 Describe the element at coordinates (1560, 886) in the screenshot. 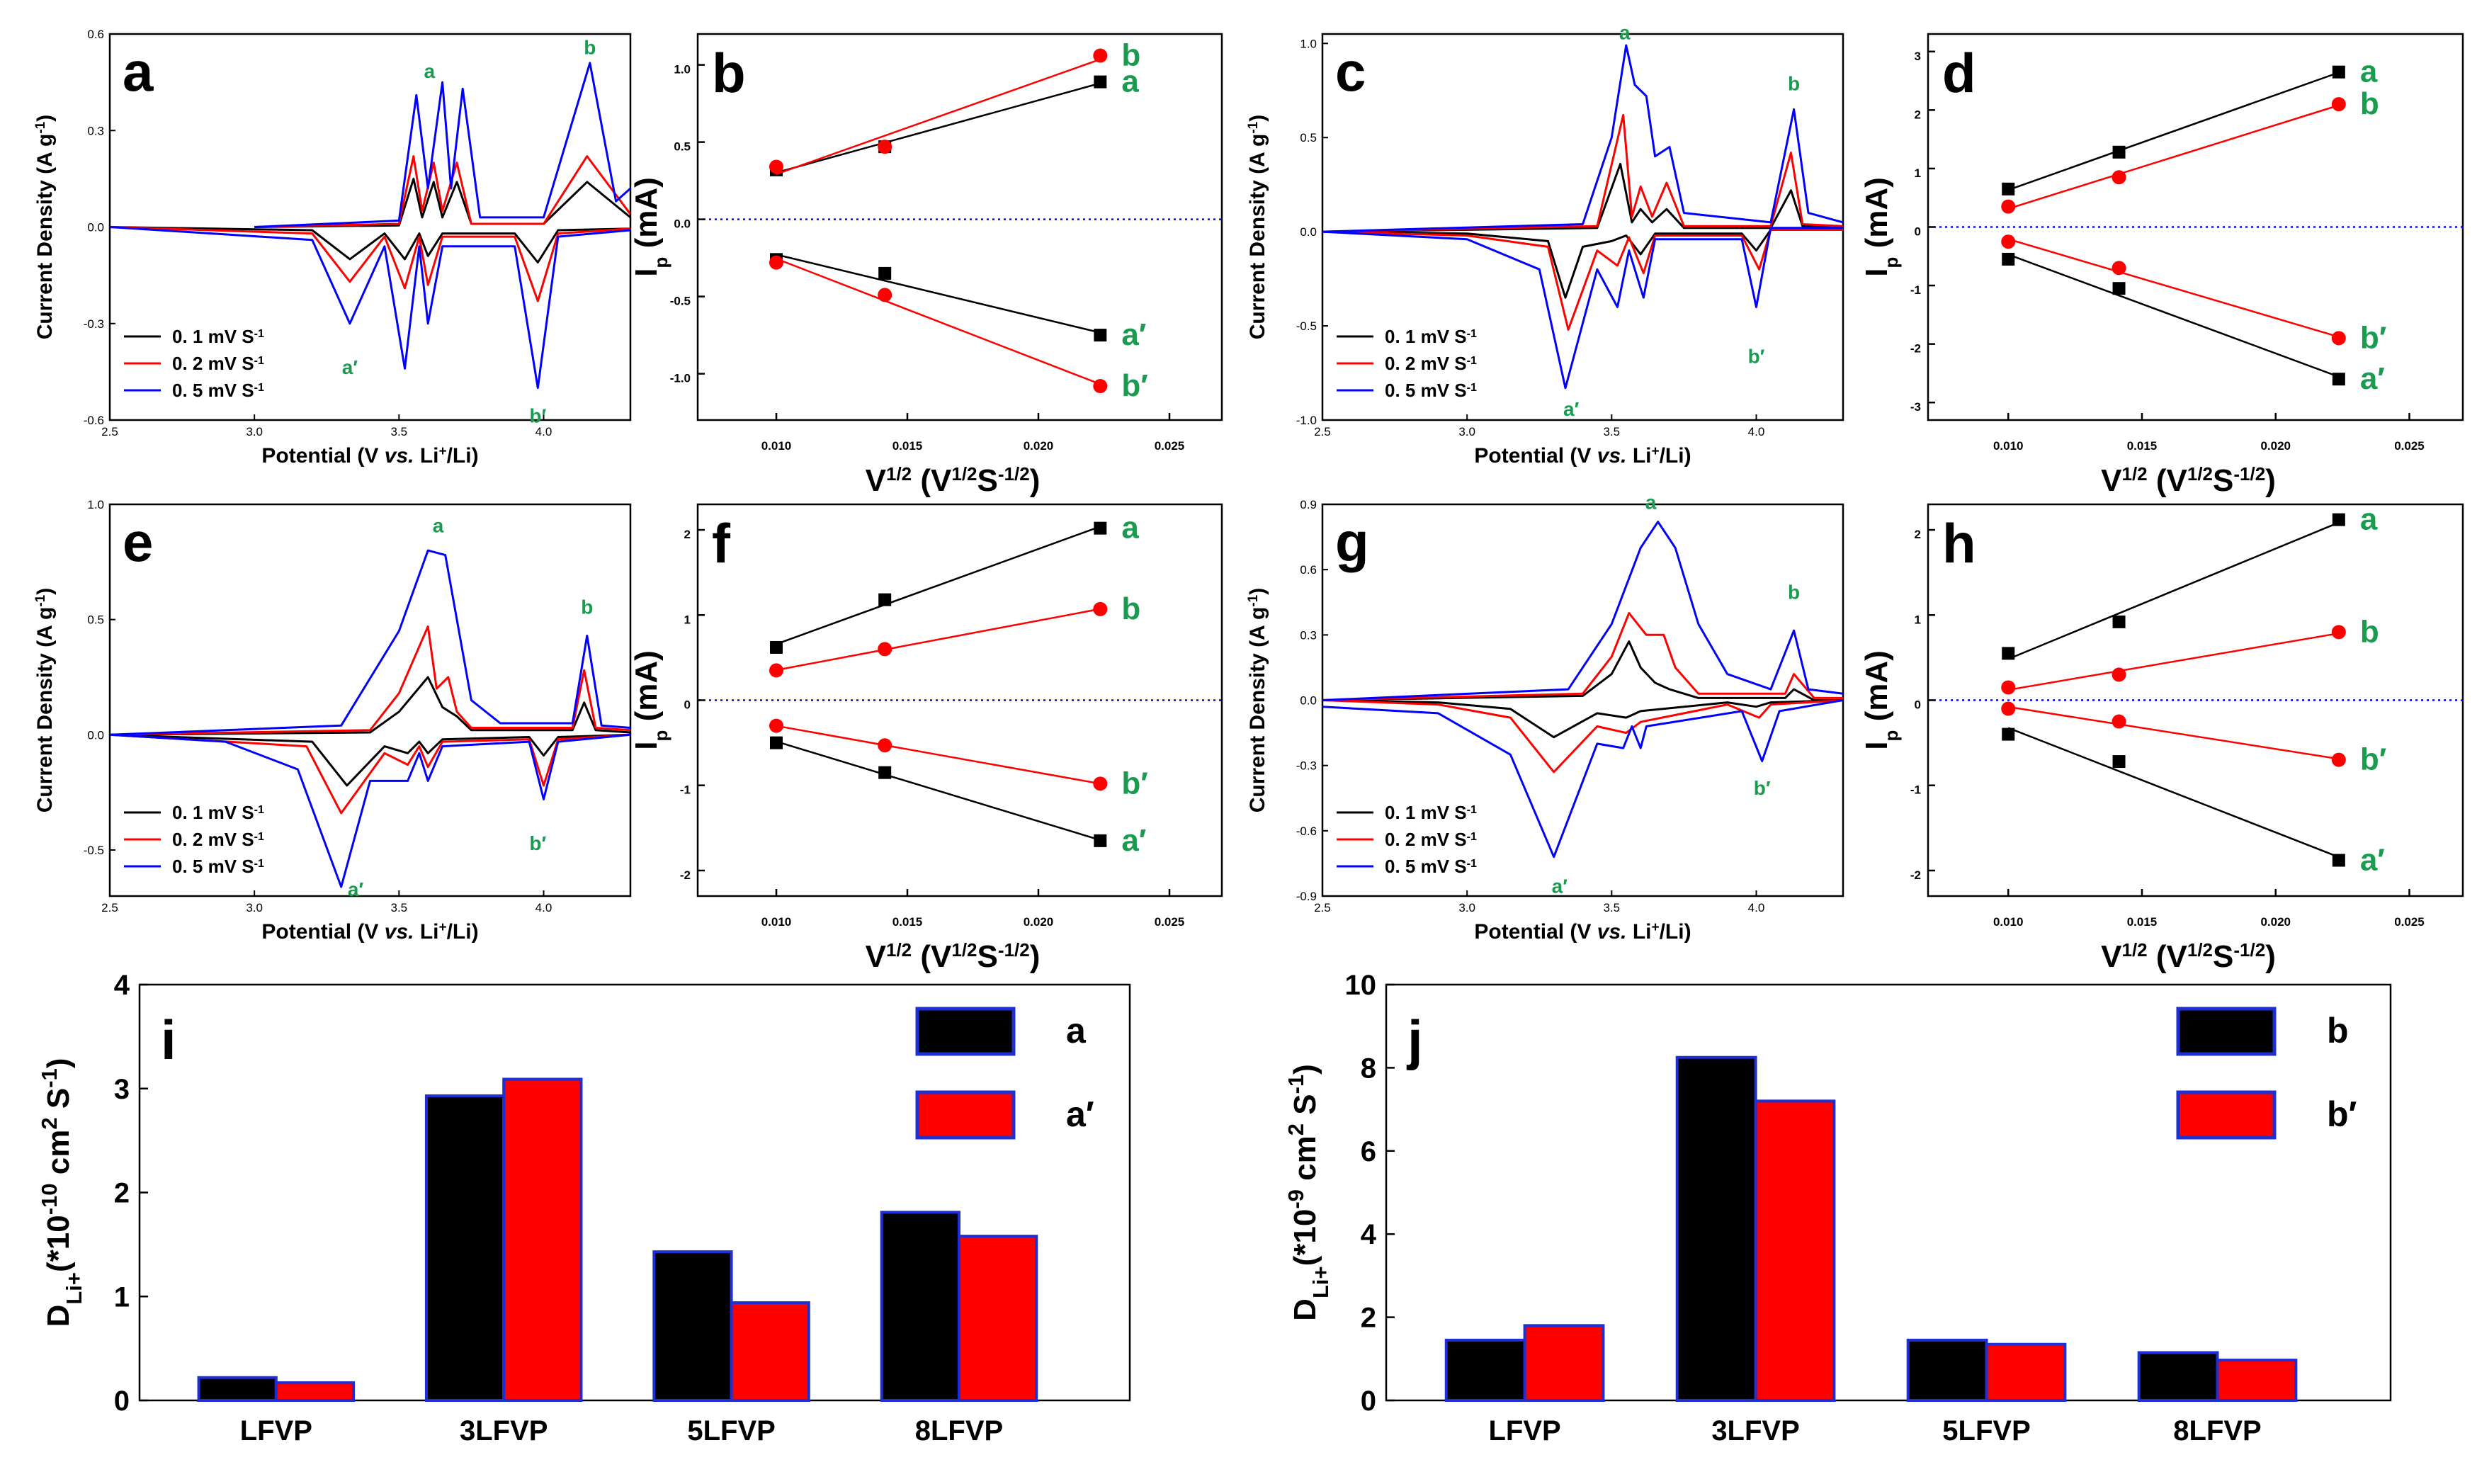

I see `peak-label: a′` at that location.